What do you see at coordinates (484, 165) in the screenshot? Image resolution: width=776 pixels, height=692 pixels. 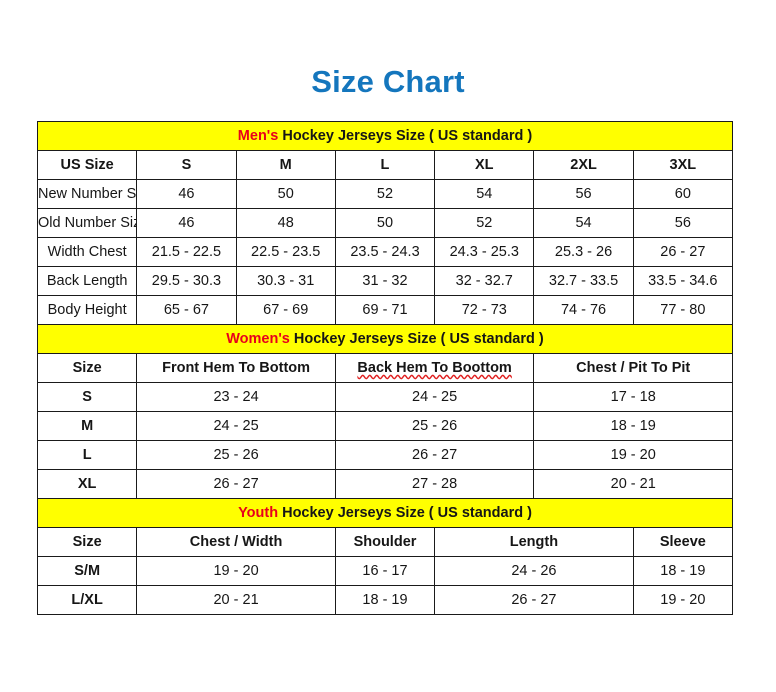 I see `mens-header-xl: XL` at bounding box center [484, 165].